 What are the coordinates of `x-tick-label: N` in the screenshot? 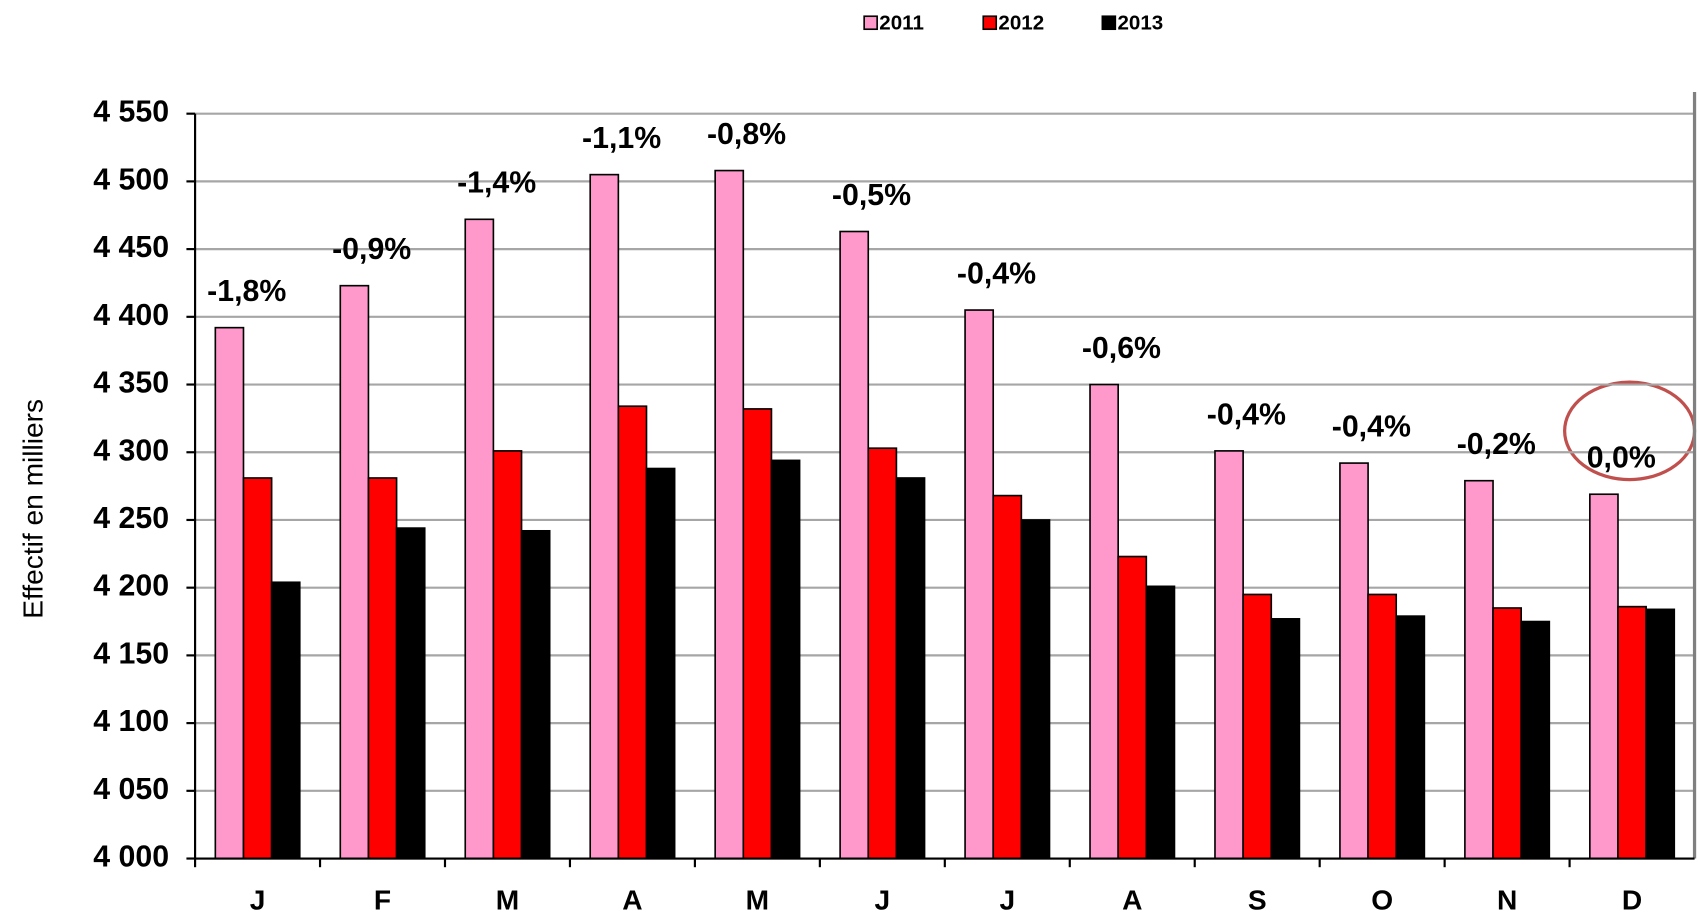 It's located at (1507, 899).